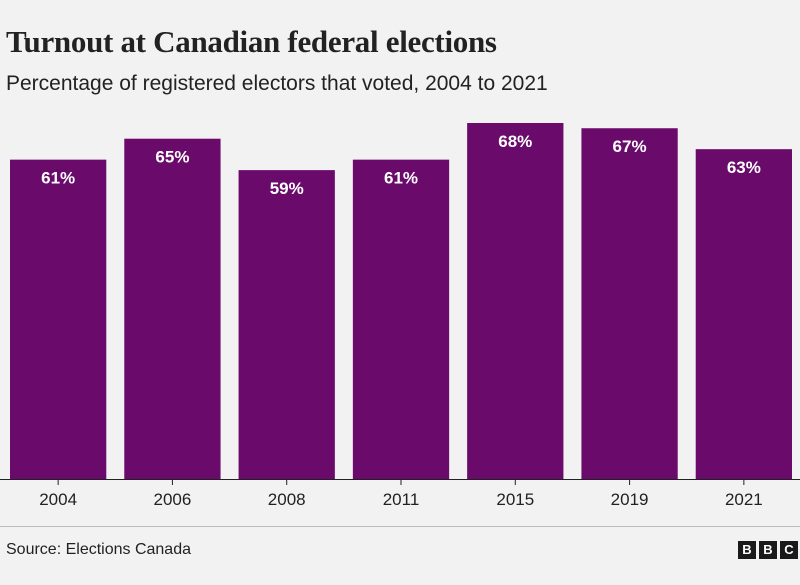 This screenshot has height=585, width=800. What do you see at coordinates (747, 550) in the screenshot?
I see `logo-letter-b1: B` at bounding box center [747, 550].